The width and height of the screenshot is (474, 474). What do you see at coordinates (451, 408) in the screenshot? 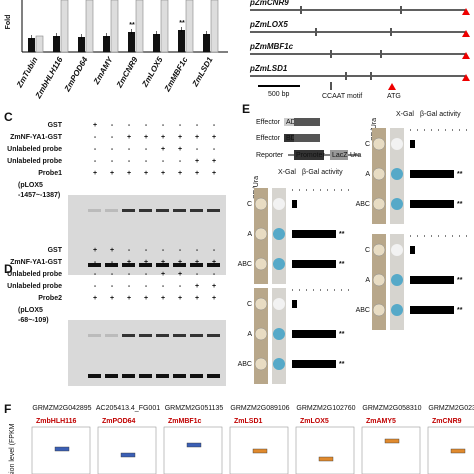
I see `gene-id: GRMZM2G023081` at bounding box center [451, 408].